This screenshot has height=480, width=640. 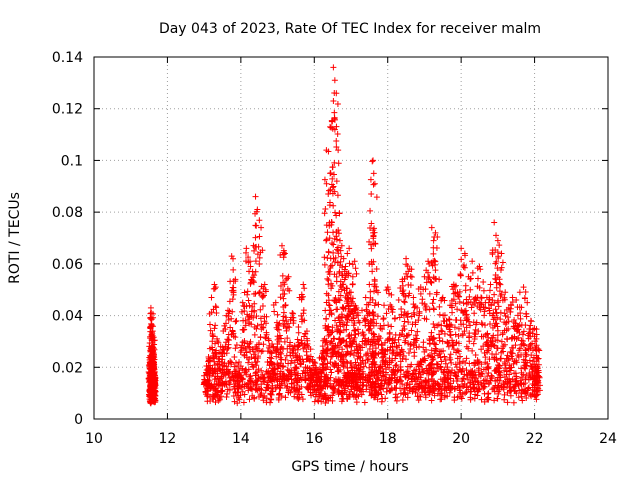 I want to click on y-tick-label: 0.1, so click(x=72, y=161).